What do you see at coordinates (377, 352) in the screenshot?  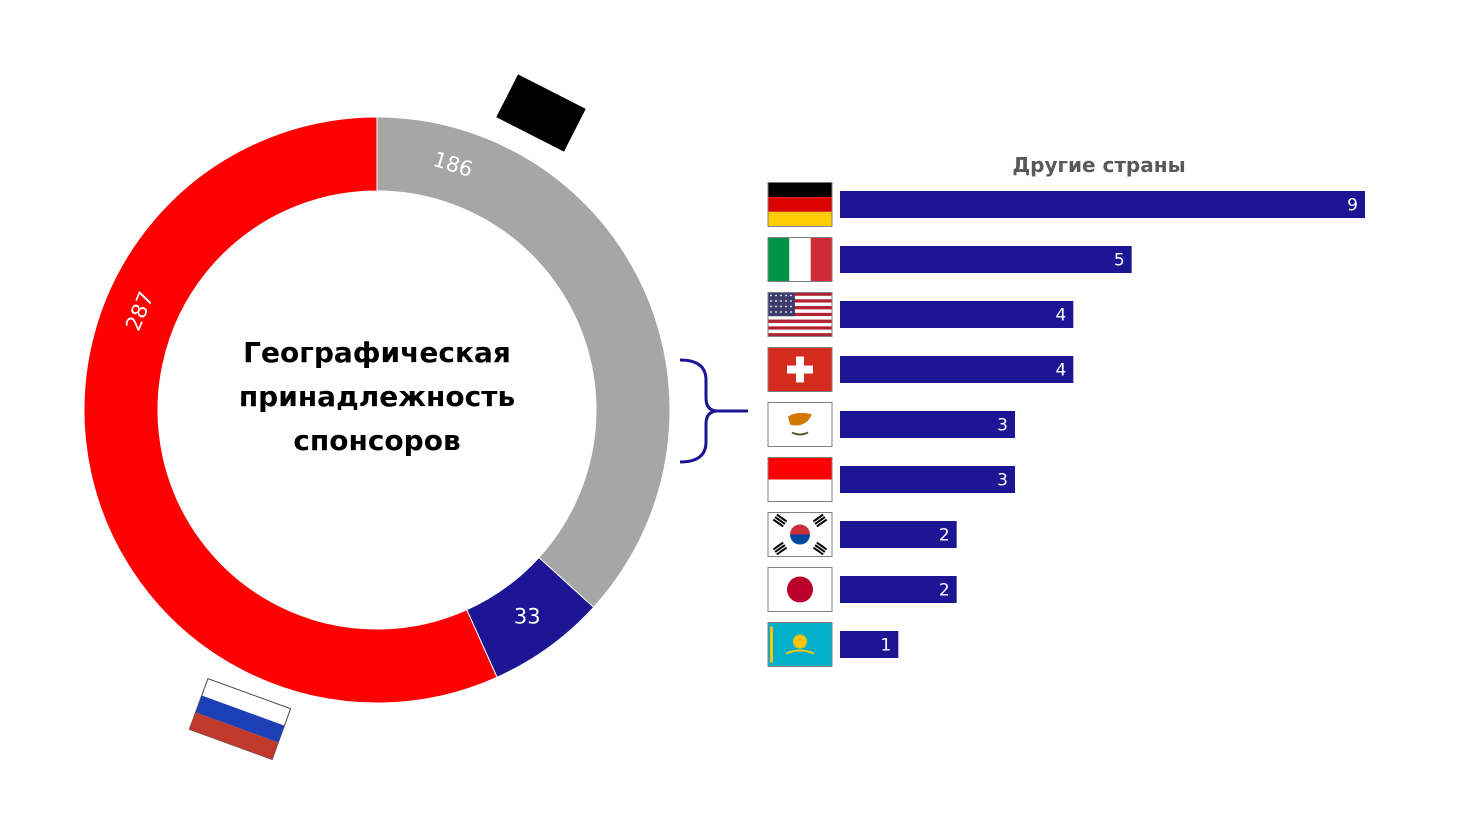 I see `center-title-line: Географическая` at bounding box center [377, 352].